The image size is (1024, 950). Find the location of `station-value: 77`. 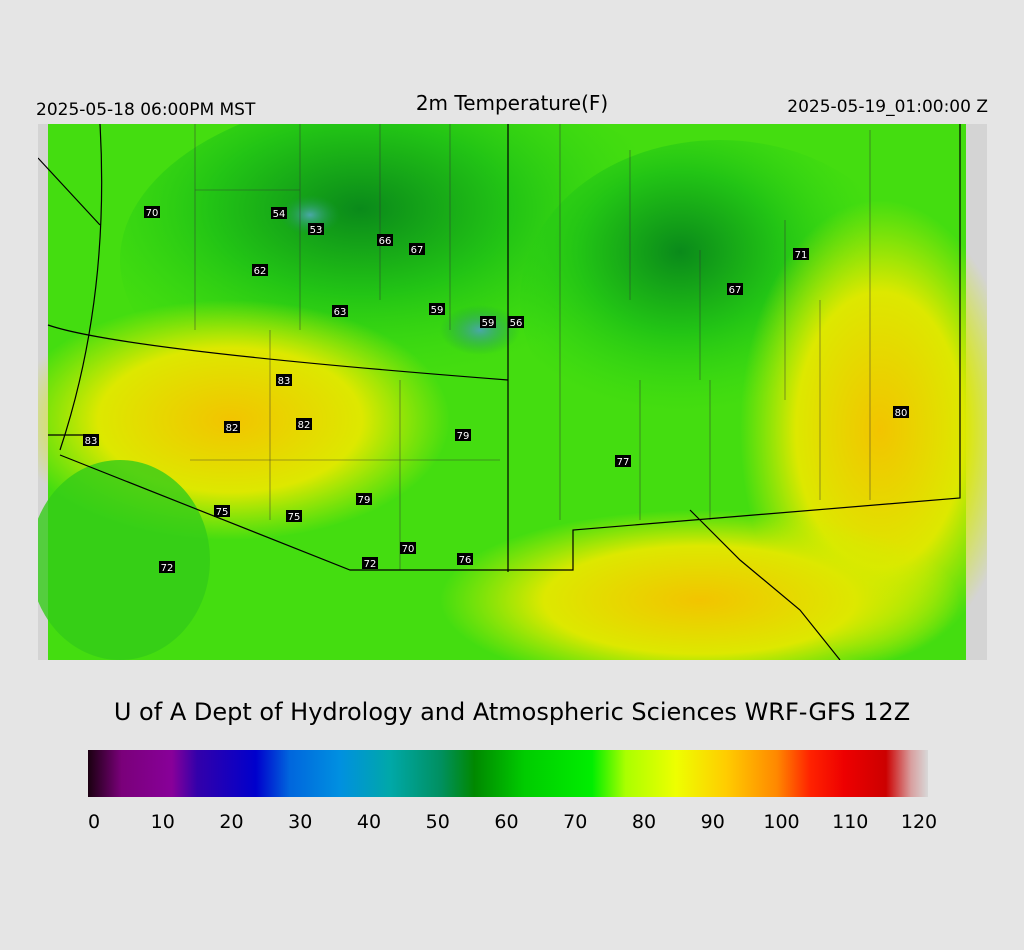

station-value: 77 is located at coordinates (623, 462).